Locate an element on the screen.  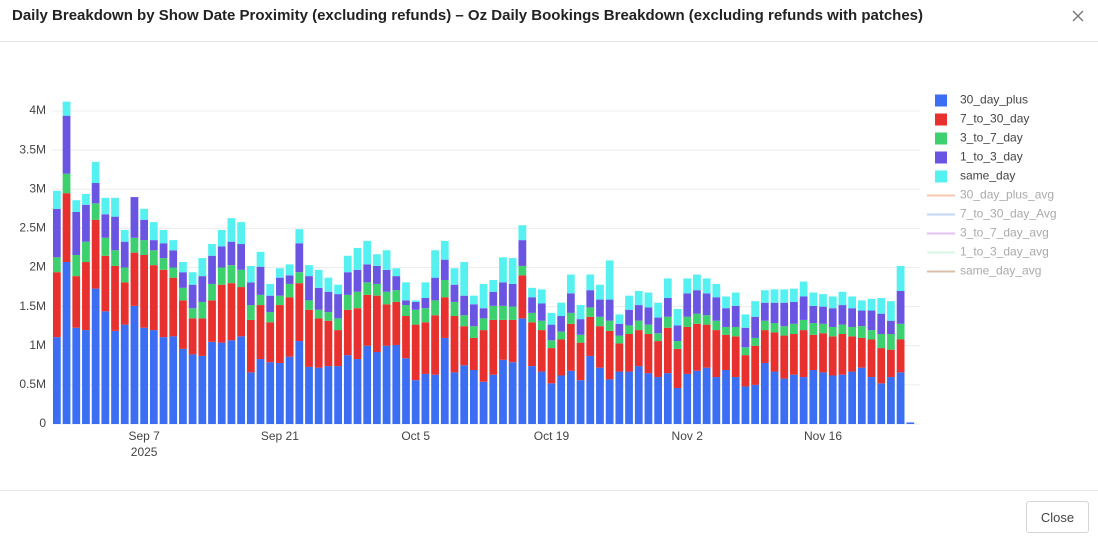
y-tick-label: 2M is located at coordinates (37, 267).